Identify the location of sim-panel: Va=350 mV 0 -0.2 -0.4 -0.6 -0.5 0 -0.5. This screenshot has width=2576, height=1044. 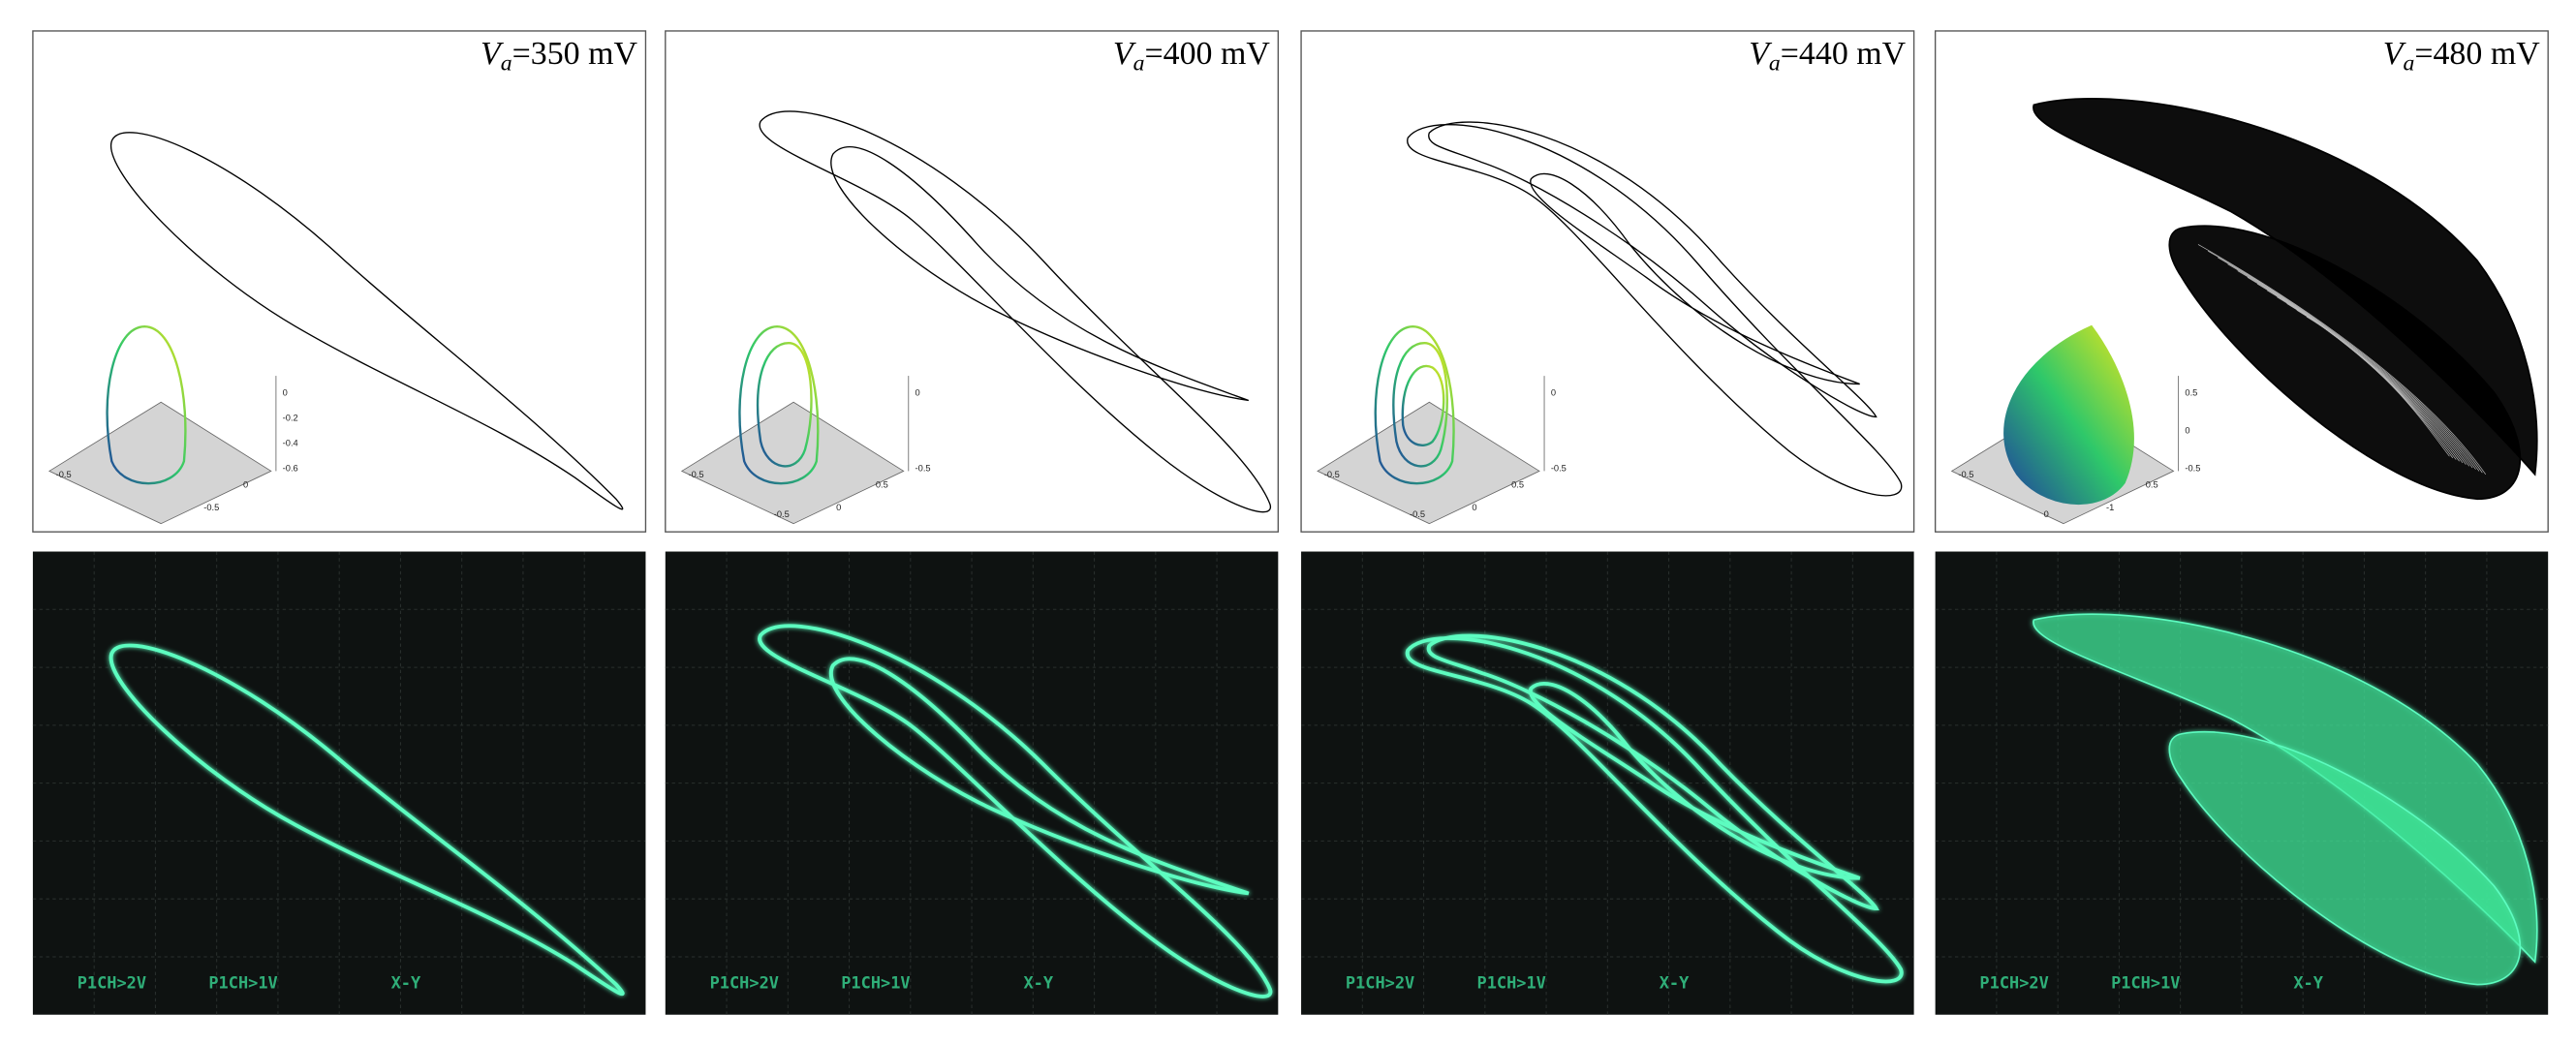
(339, 281).